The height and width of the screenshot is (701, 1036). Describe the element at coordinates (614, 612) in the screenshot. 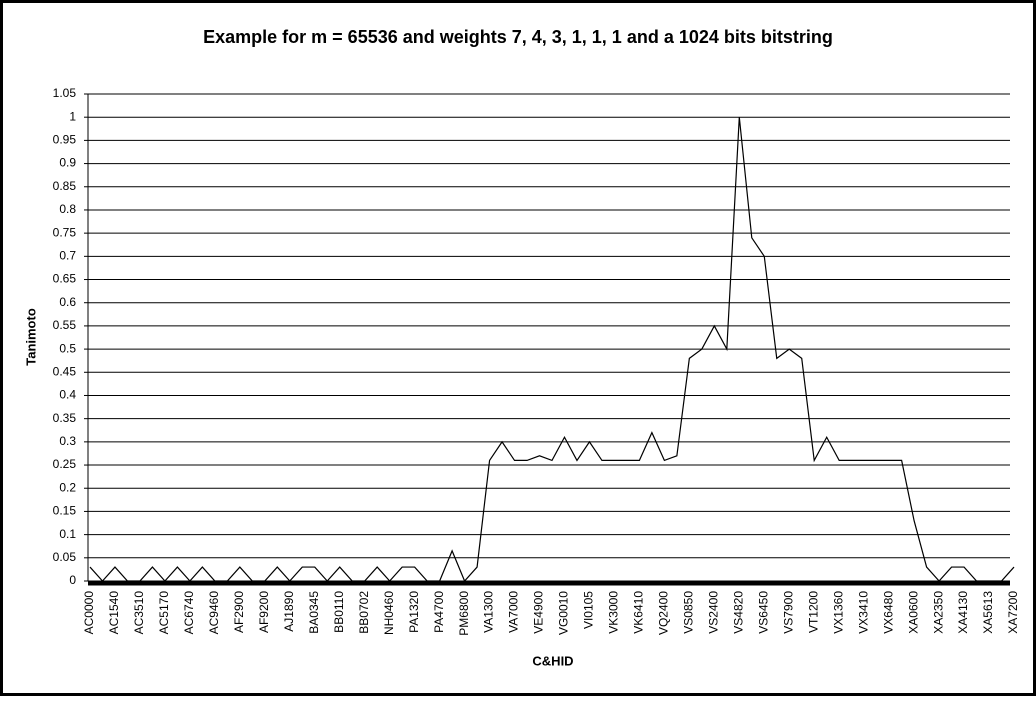

I see `x-tick-label: VK3000` at that location.